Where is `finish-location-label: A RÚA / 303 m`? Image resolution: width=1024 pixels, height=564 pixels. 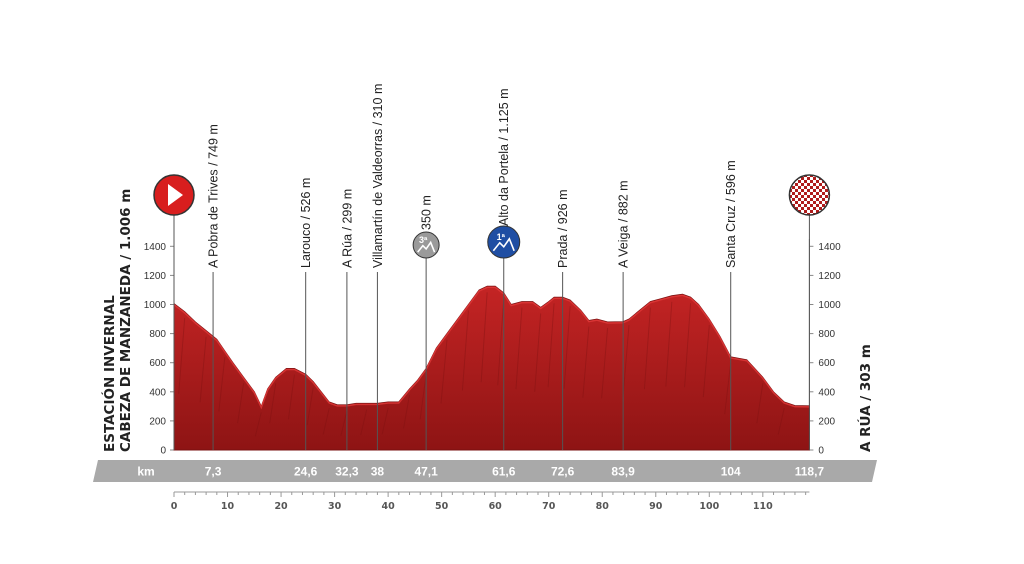 finish-location-label: A RÚA / 303 m is located at coordinates (865, 398).